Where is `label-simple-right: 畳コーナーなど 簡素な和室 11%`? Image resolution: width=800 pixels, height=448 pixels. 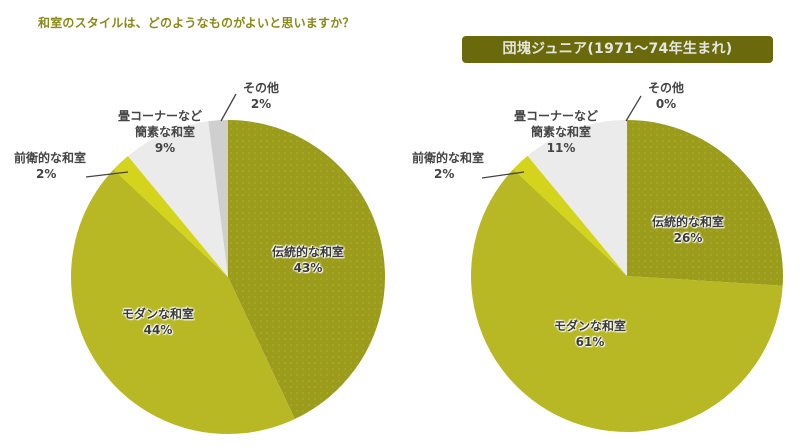 label-simple-right: 畳コーナーなど 簡素な和室 11% is located at coordinates (555, 132).